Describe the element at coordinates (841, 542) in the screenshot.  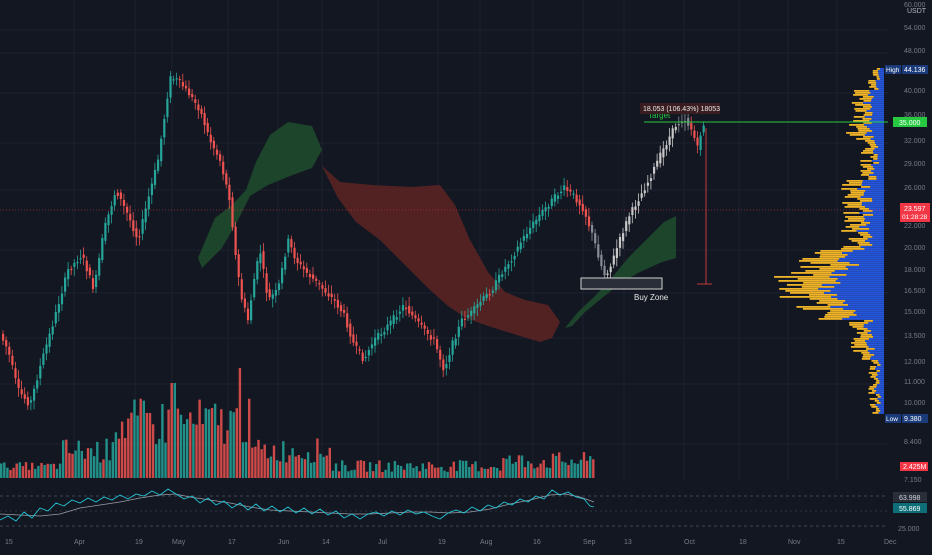
I see `time-tick: 15` at that location.